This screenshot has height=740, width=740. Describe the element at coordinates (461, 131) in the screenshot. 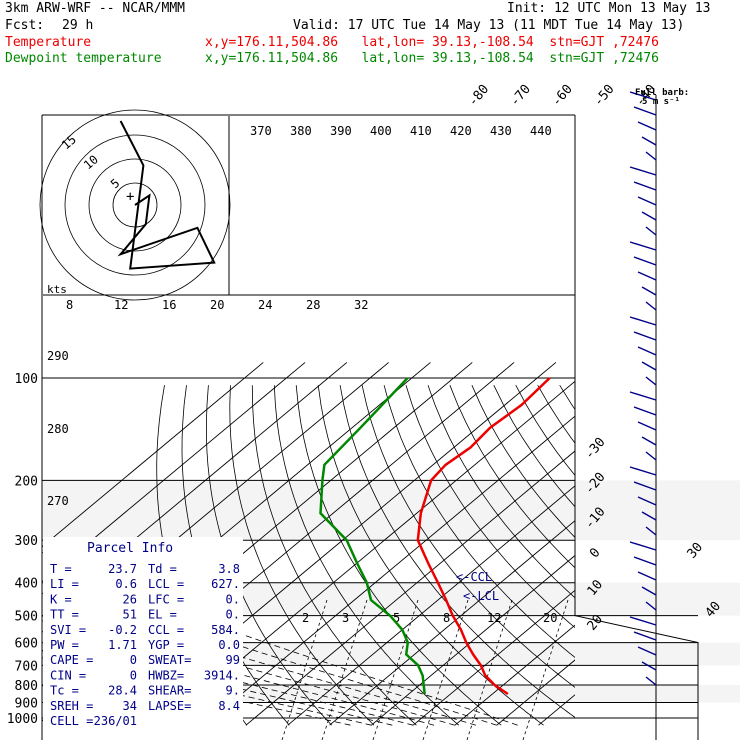

I see `theta-label: 420` at that location.